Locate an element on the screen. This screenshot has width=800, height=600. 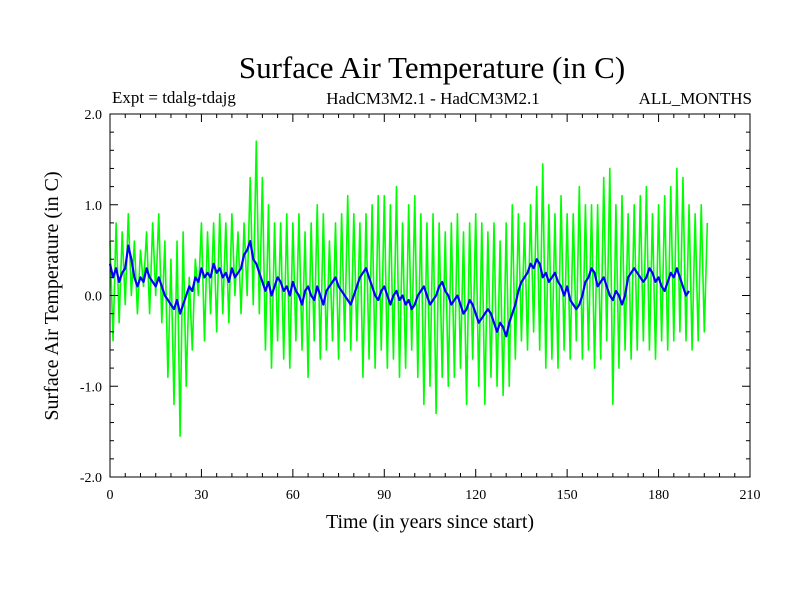
chart-subtitle-right: ALL_MONTHS is located at coordinates (695, 98).